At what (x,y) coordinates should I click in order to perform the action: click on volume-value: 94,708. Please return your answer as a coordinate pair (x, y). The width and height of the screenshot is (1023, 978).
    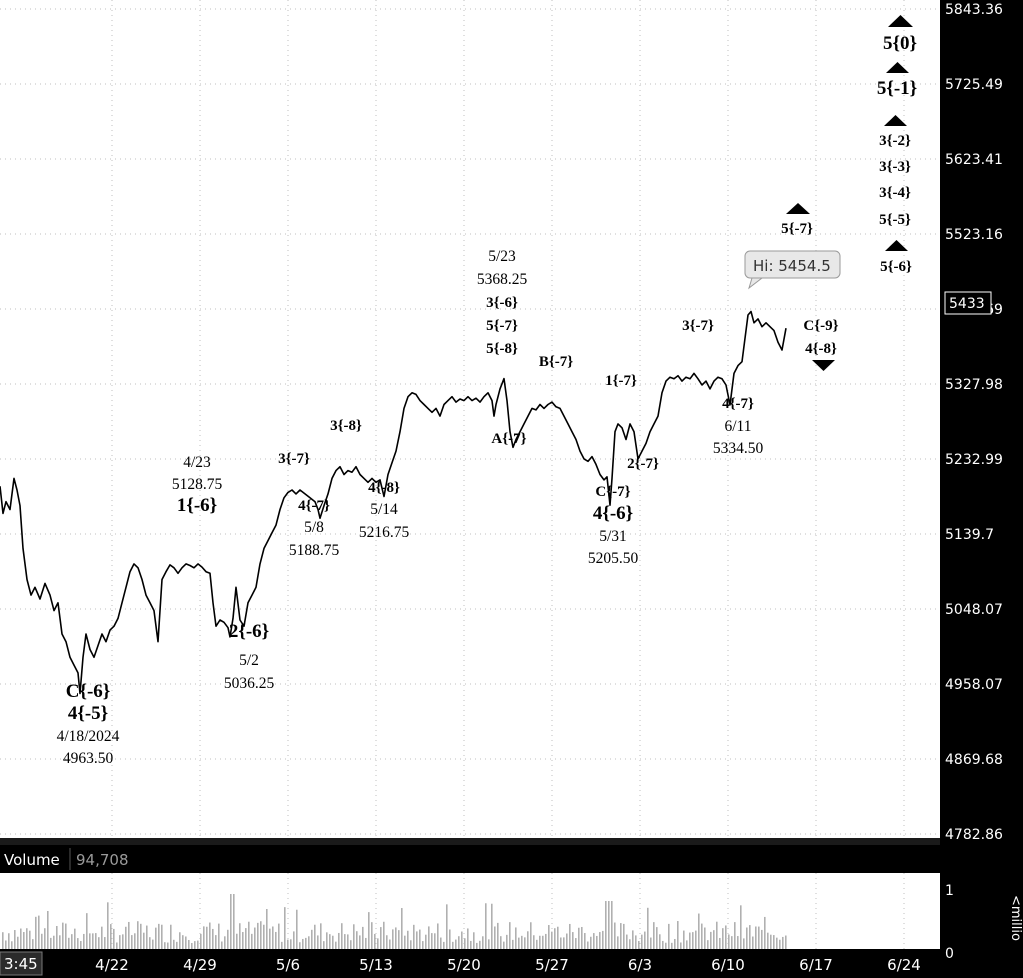
    Looking at the image, I should click on (102, 860).